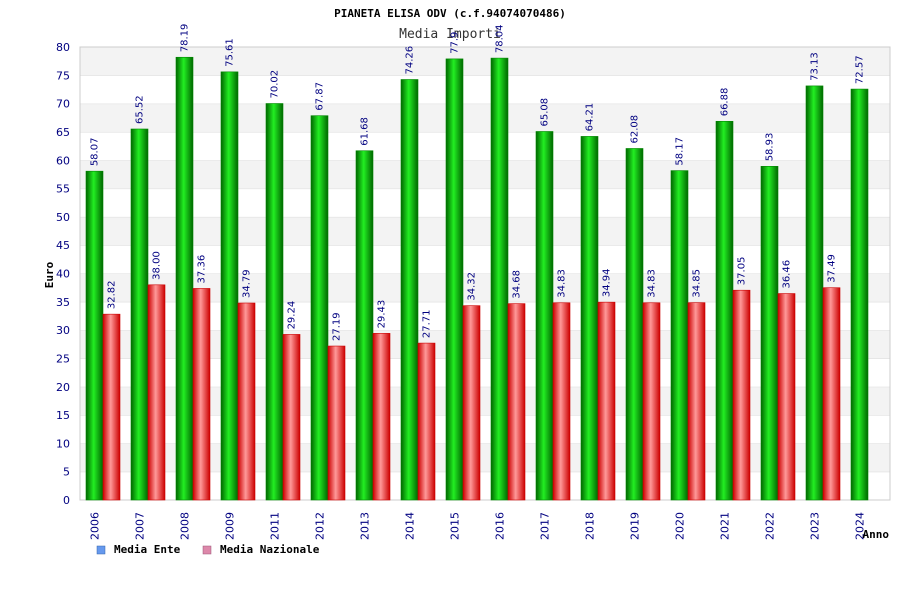 This screenshot has width=900, height=600. Describe the element at coordinates (140, 109) in the screenshot. I see `data-label: 65.52` at that location.